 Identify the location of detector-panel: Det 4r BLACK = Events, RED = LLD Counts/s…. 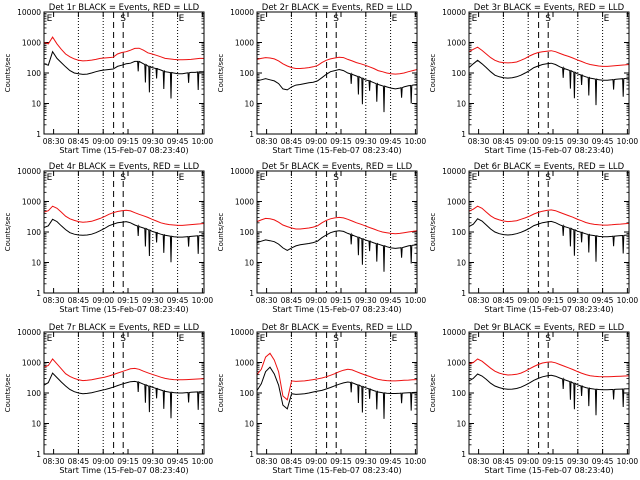
(108, 238).